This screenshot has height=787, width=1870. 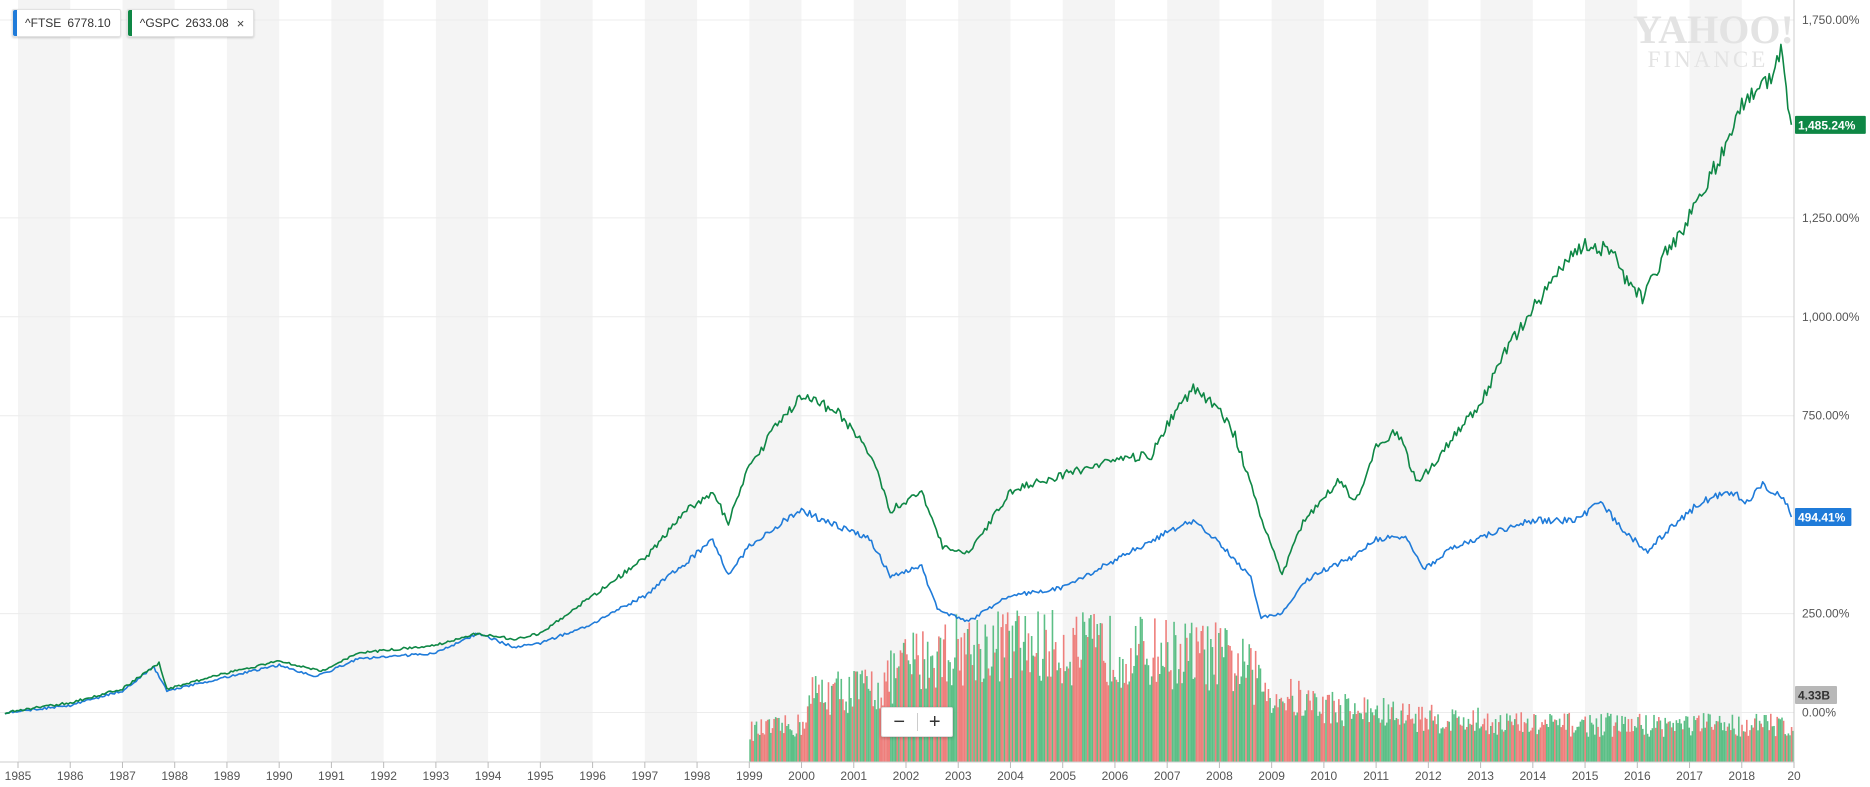 I want to click on legend-item-ftse: ^FTSE 6778.10, so click(x=66, y=23).